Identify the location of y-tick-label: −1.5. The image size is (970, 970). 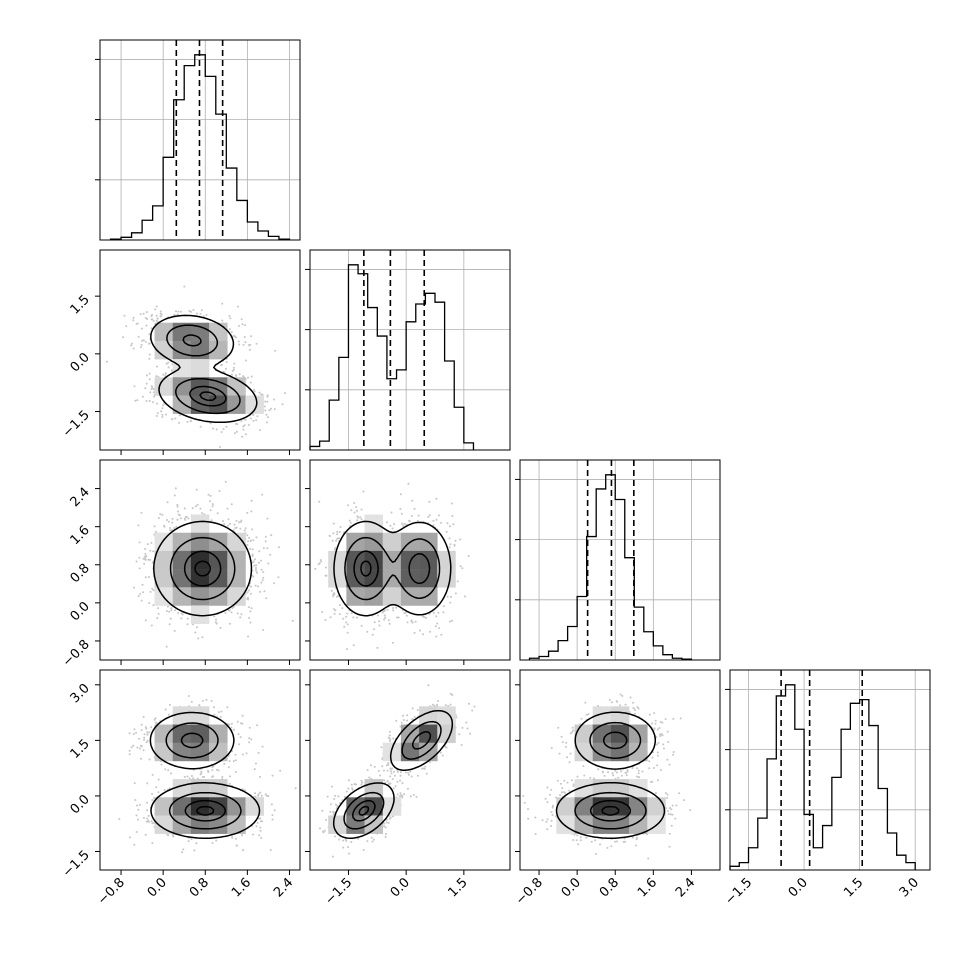
(76, 864).